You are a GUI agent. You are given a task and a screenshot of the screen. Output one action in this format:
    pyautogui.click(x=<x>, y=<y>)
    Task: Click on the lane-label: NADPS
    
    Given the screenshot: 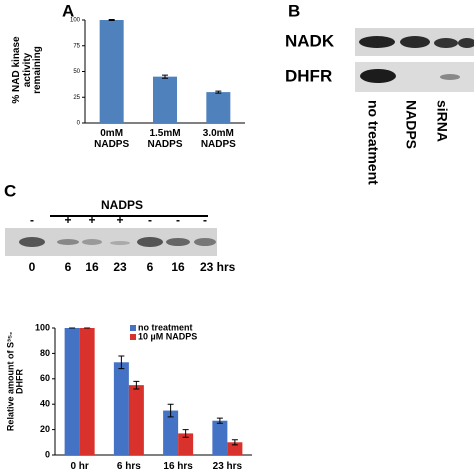 What is the action you would take?
    pyautogui.click(x=411, y=124)
    